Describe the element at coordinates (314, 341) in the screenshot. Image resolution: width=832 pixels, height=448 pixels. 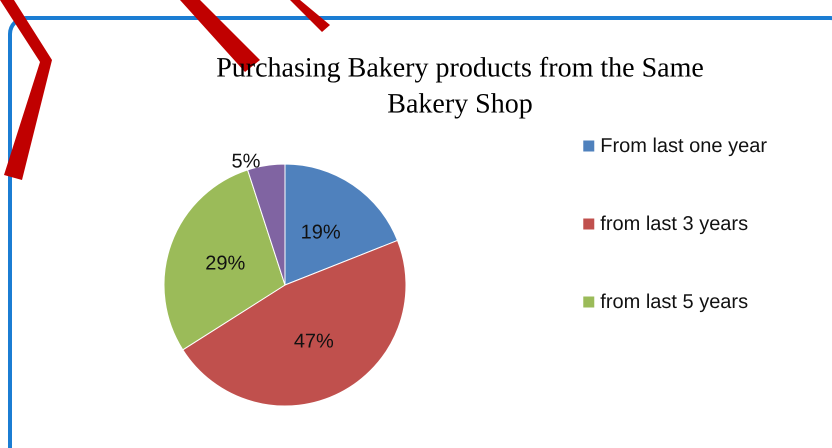
I see `data-label: 47%` at that location.